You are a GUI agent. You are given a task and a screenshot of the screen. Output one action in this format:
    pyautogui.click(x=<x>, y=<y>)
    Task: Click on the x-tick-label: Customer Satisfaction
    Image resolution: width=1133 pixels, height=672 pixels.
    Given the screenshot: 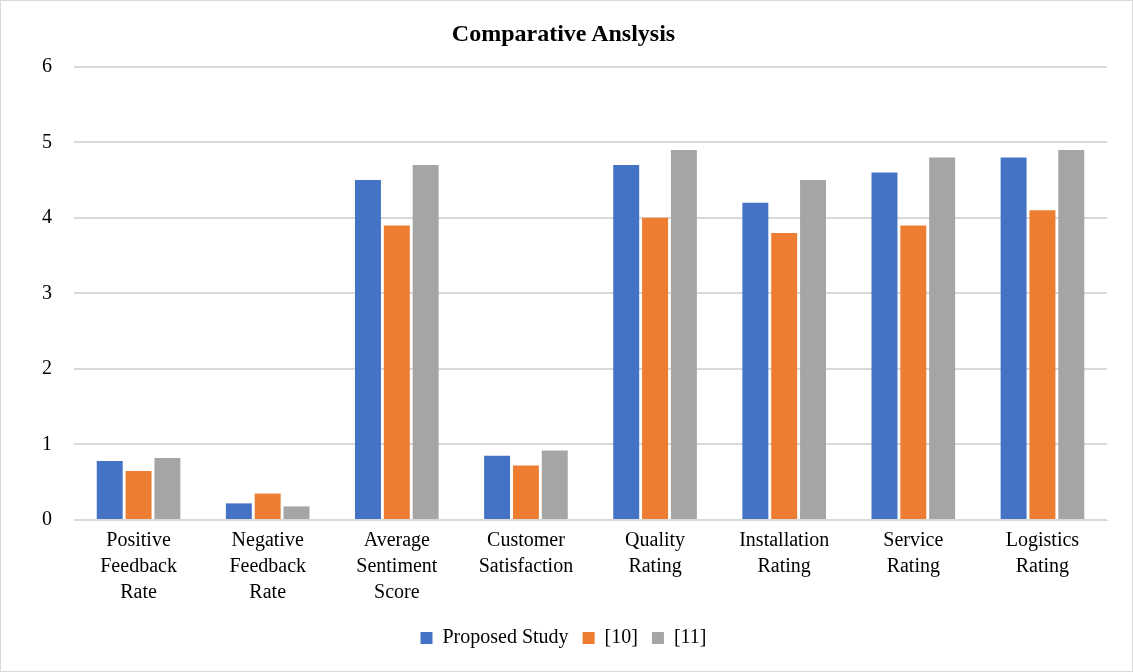 What is the action you would take?
    pyautogui.click(x=526, y=552)
    